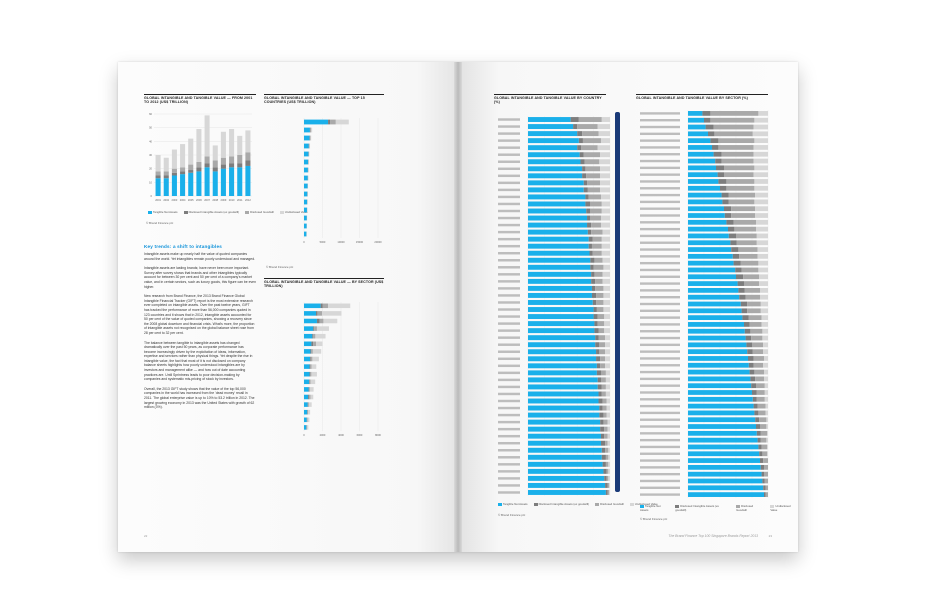 The height and width of the screenshot is (607, 945). I want to click on x-tick-label: 2004, so click(183, 200).